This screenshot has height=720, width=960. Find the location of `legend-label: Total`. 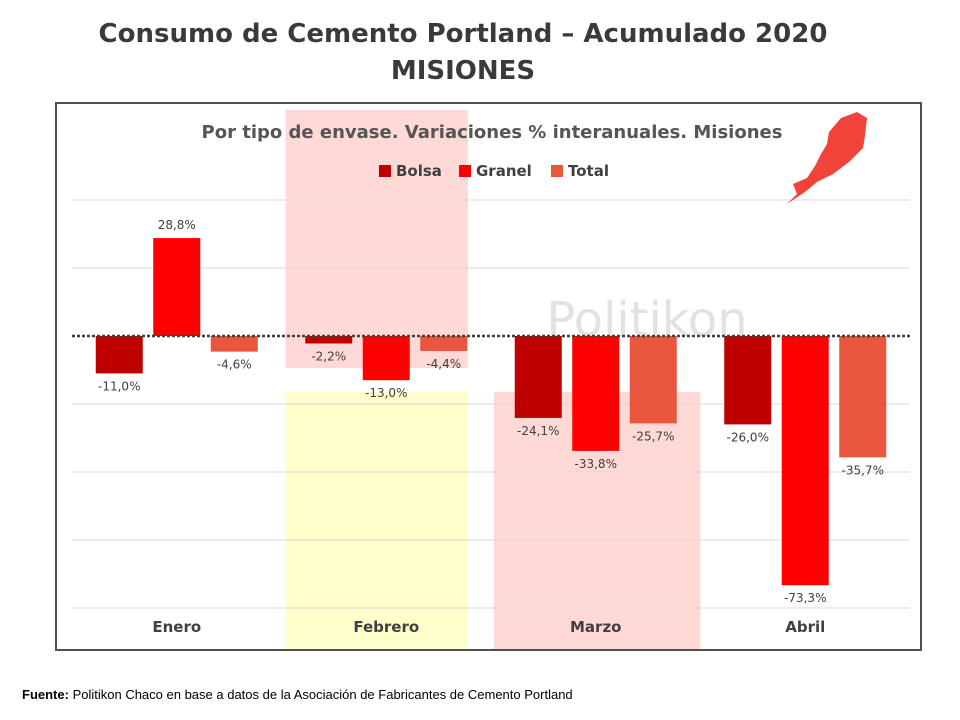

legend-label: Total is located at coordinates (588, 171).